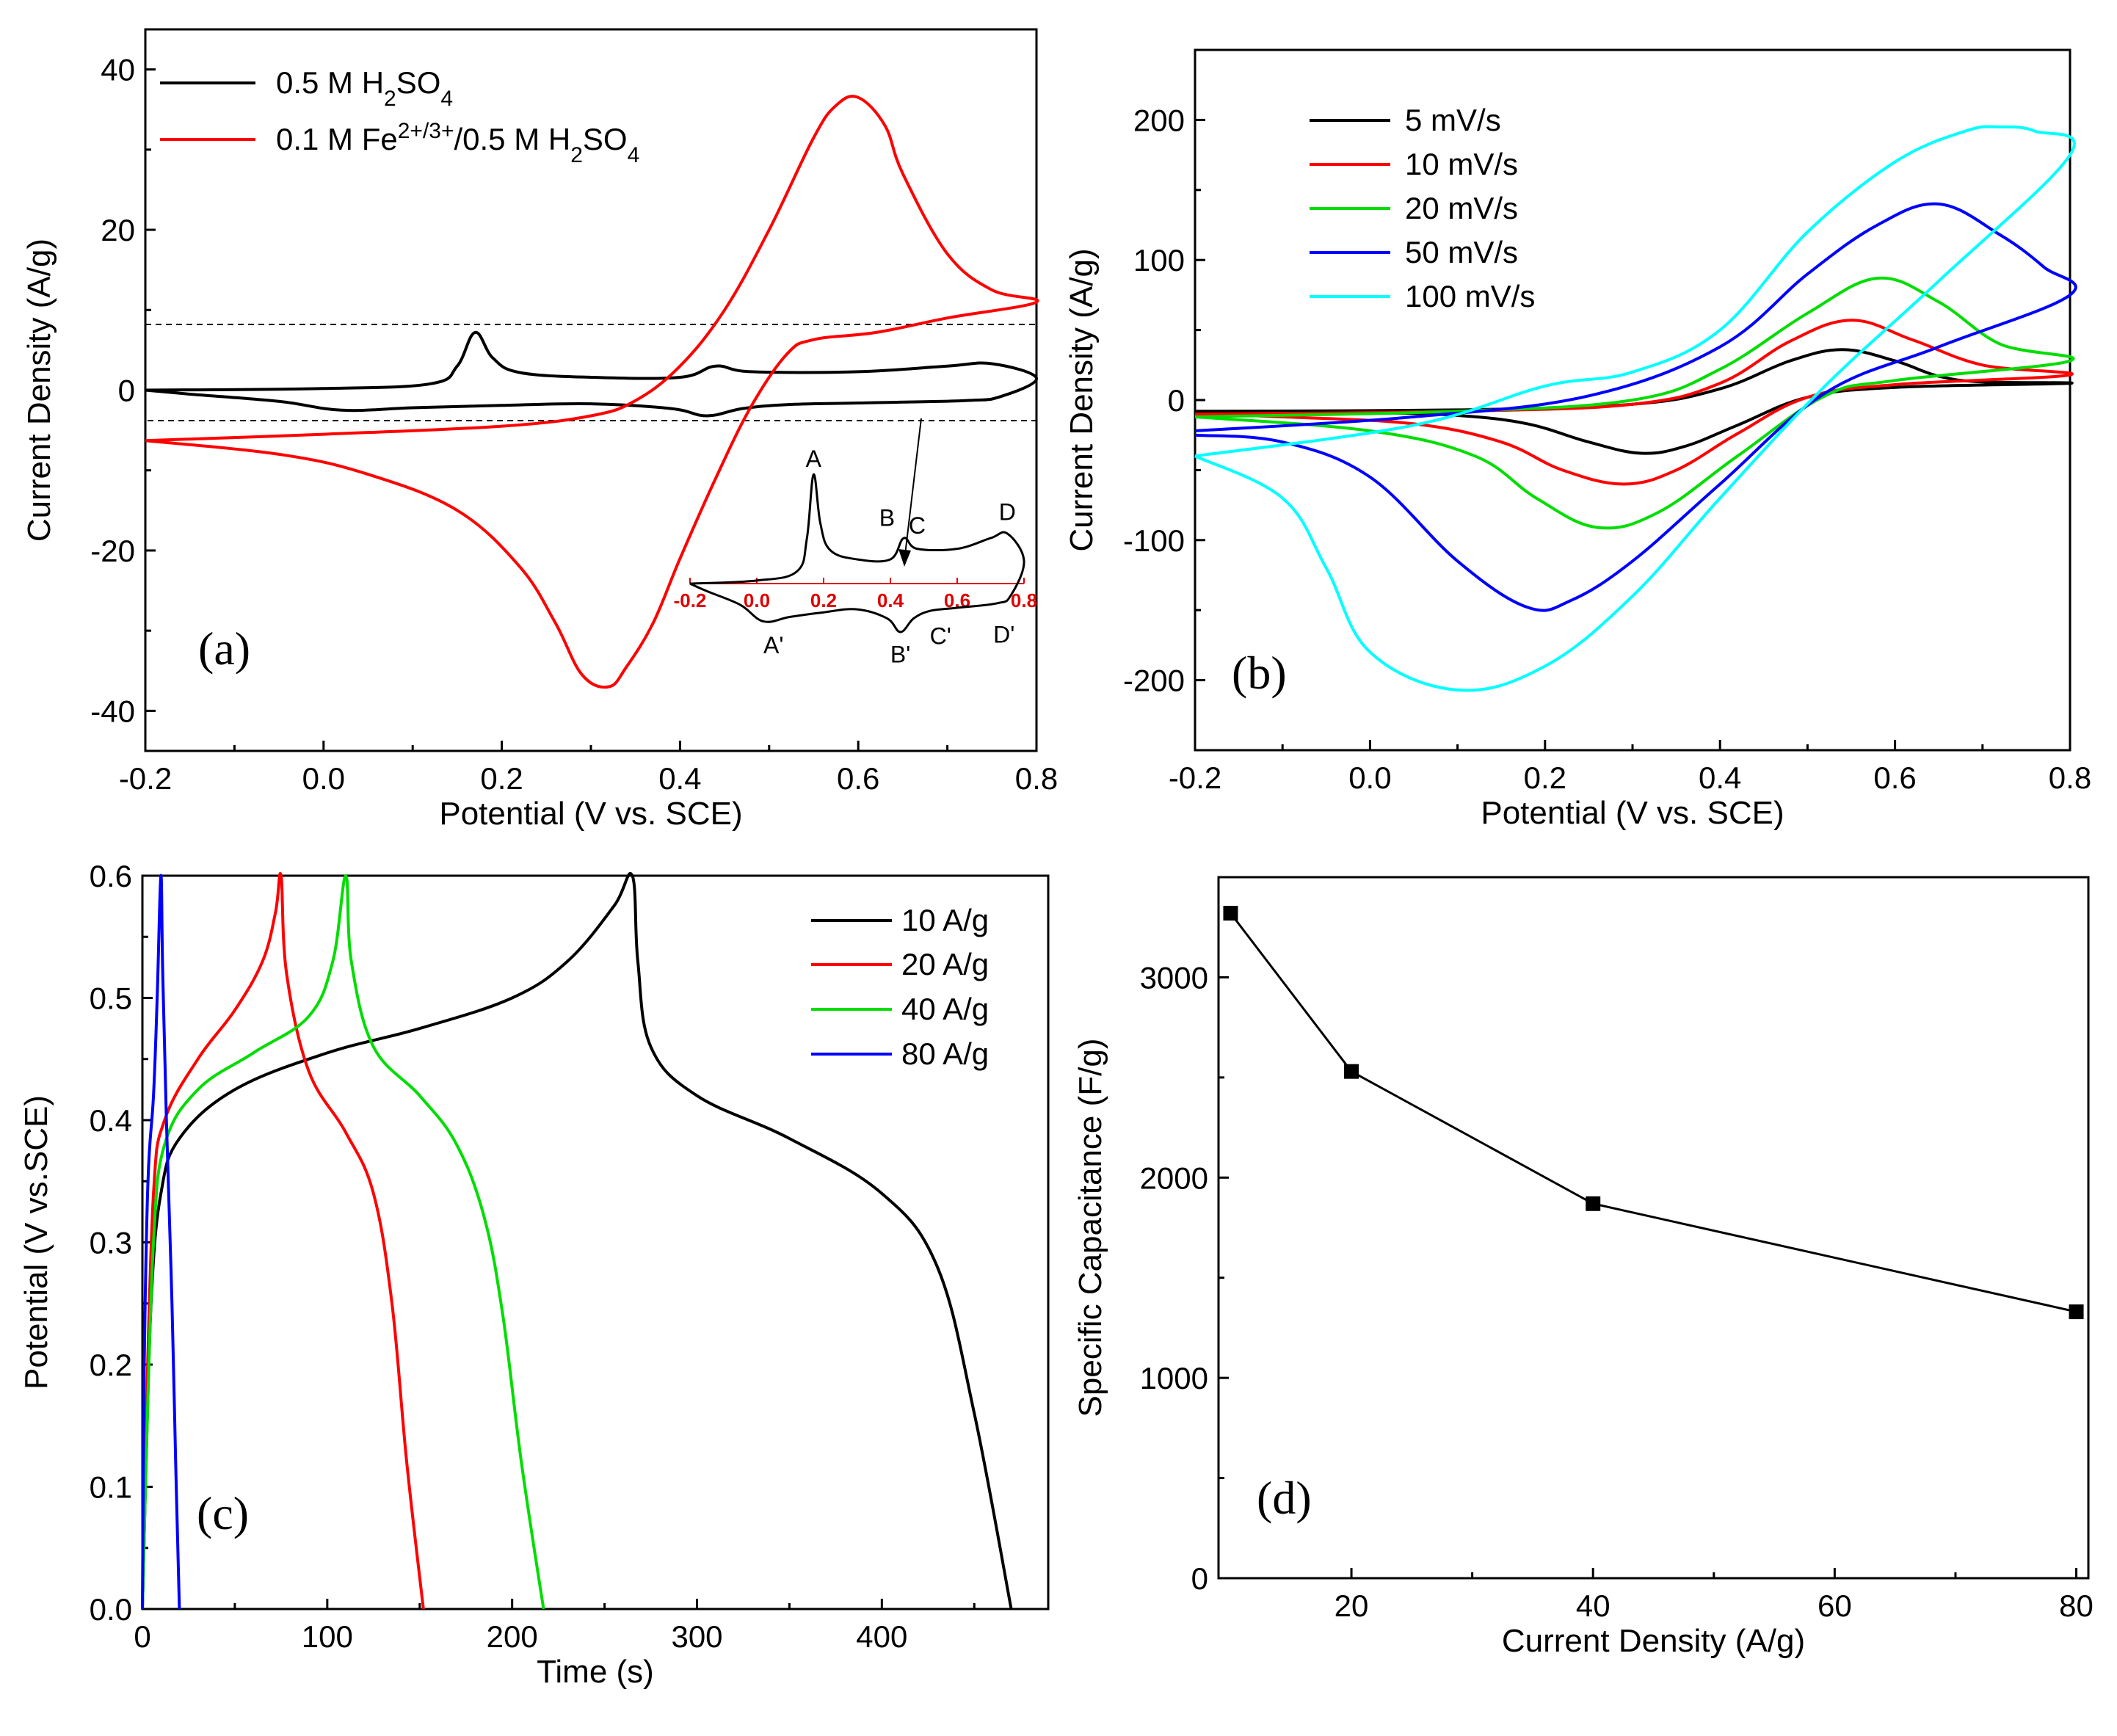 Image resolution: width=2117 pixels, height=1736 pixels. I want to click on panel-a-legend-h2so4-label: 0.5 M H2SO4, so click(365, 88).